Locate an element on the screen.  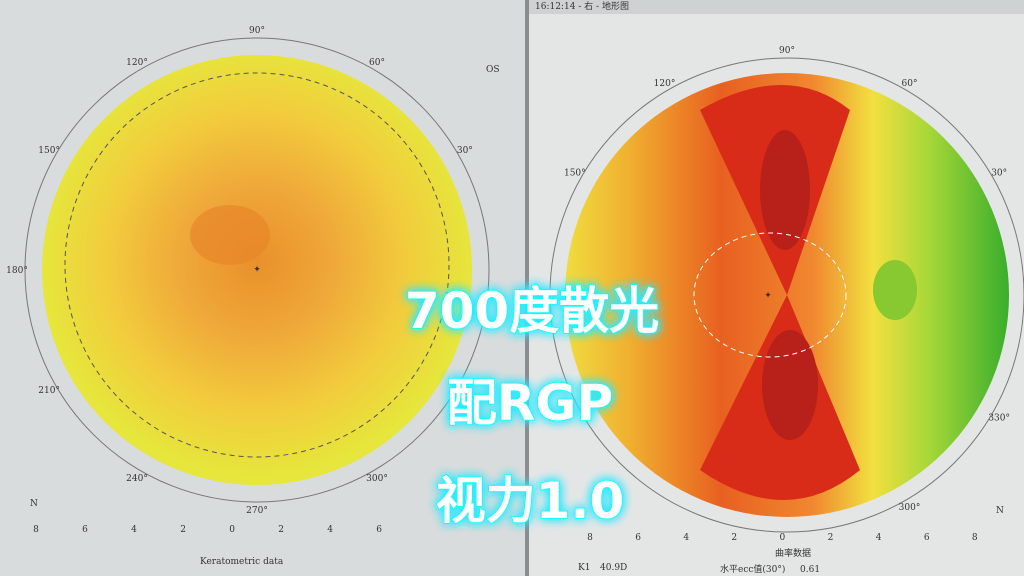
k-label: K1 is located at coordinates (584, 568).